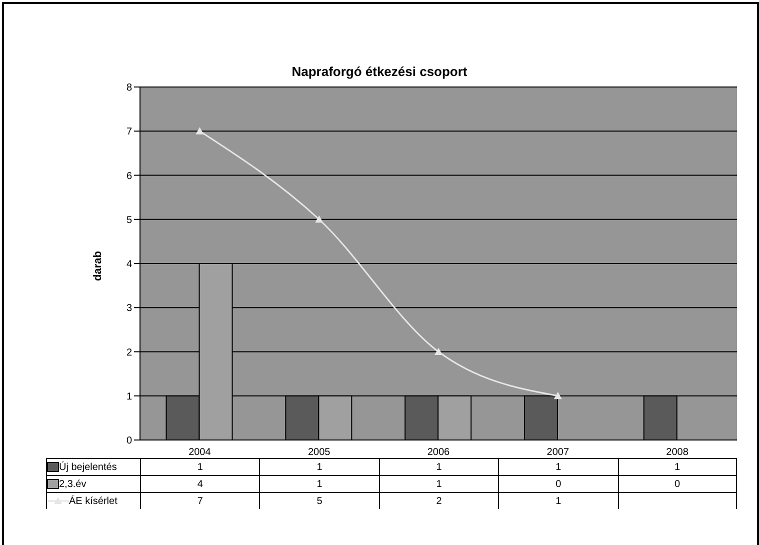 The width and height of the screenshot is (759, 545). Describe the element at coordinates (129, 396) in the screenshot. I see `y-tick-label: 1` at that location.